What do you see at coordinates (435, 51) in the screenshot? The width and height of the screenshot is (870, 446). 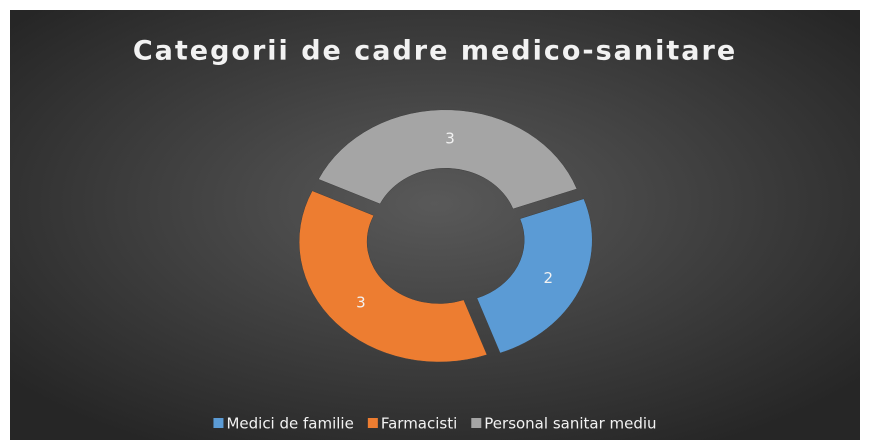 I see `chart-title: Categorii de cadre medico-sanitare` at bounding box center [435, 51].